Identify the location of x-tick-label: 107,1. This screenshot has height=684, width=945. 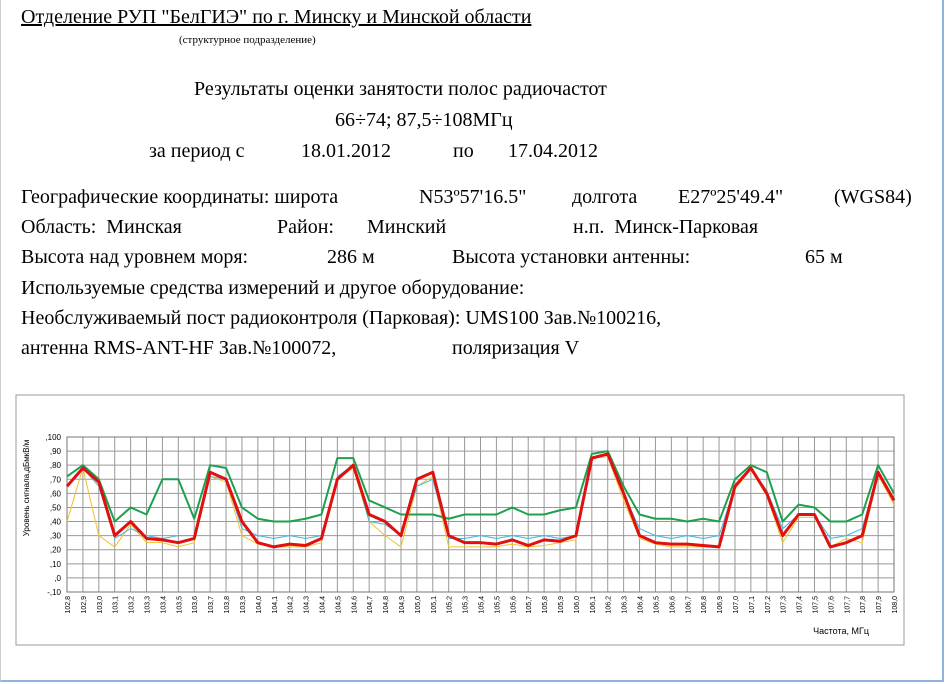
(752, 605).